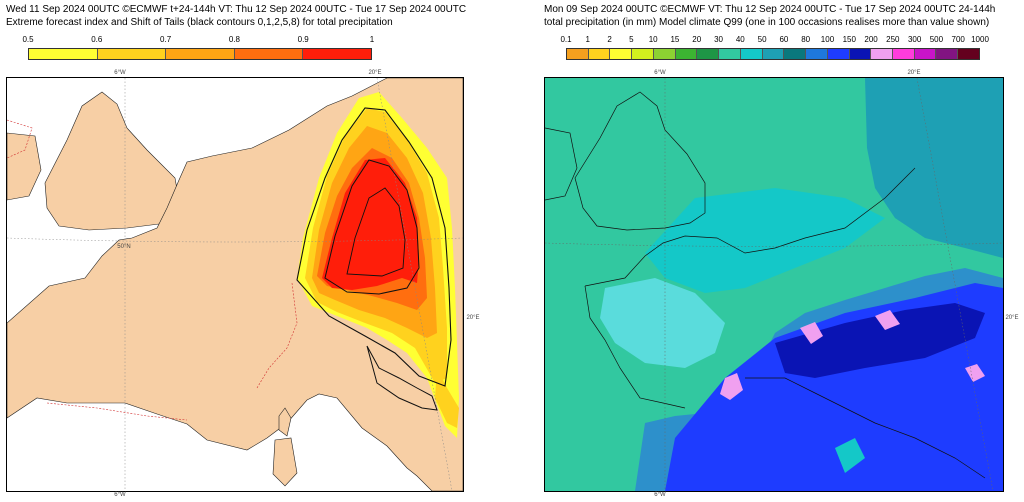 The image size is (1024, 502). I want to click on climate-label-top-6w: 6°W, so click(660, 73).